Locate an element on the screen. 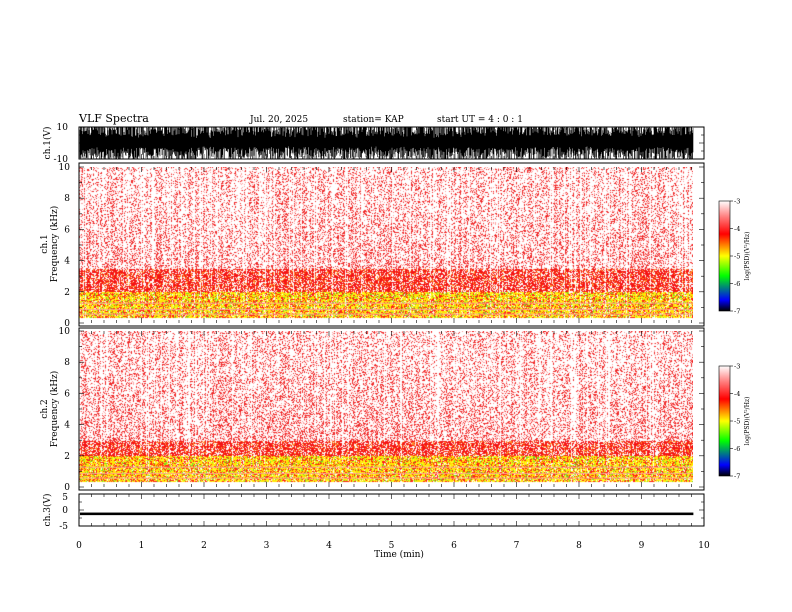 The image size is (792, 612). ch1-ytick-bottom: -10 is located at coordinates (61, 160).